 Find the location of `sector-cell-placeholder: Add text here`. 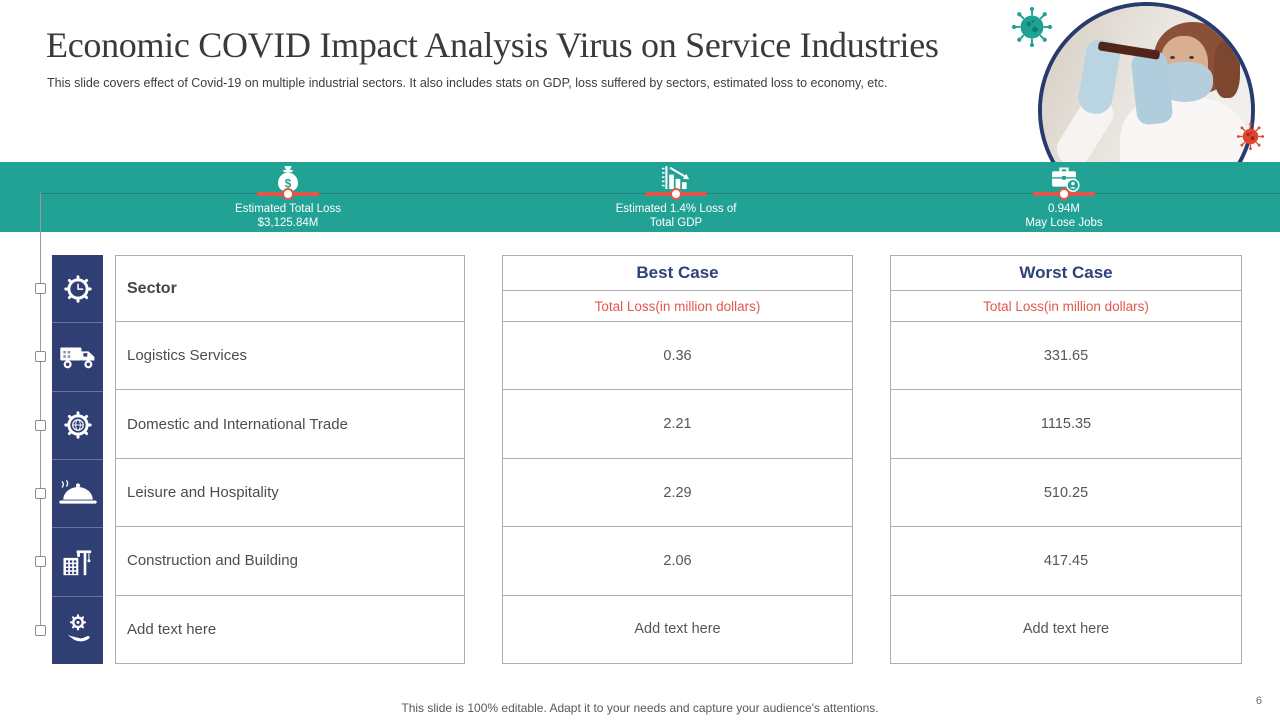

sector-cell-placeholder: Add text here is located at coordinates (172, 629).